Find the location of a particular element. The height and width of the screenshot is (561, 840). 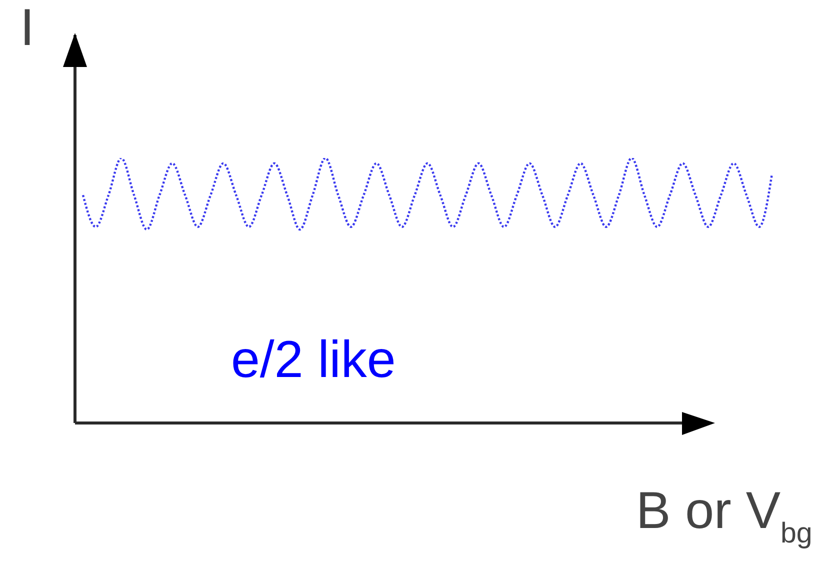

x-axis-title: B or V$_{bg}$ is located at coordinates (724, 516).